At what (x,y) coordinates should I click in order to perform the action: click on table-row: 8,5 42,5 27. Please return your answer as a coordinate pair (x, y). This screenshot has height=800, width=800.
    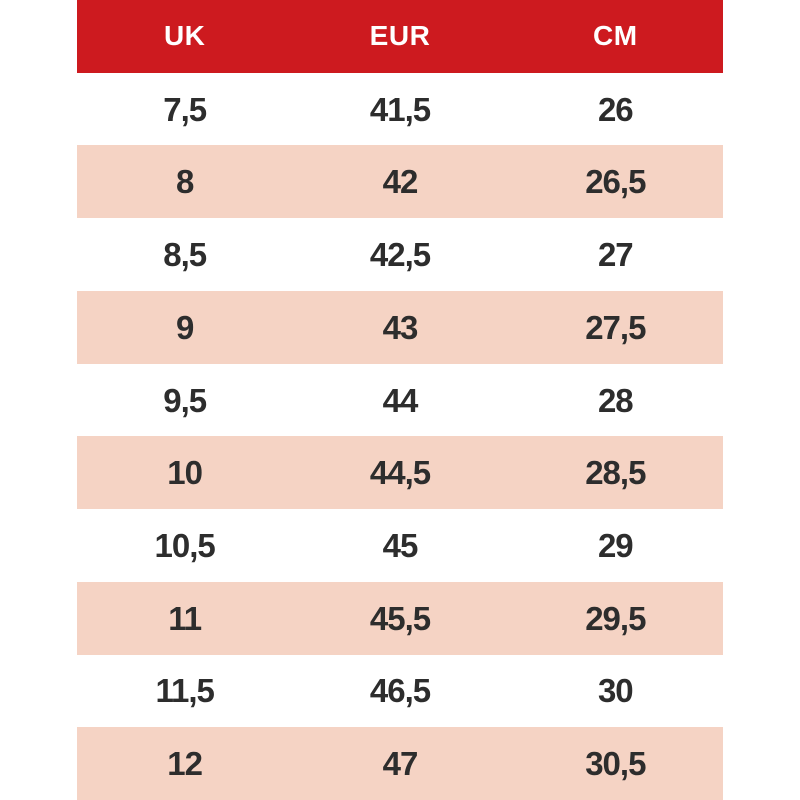
    Looking at the image, I should click on (400, 254).